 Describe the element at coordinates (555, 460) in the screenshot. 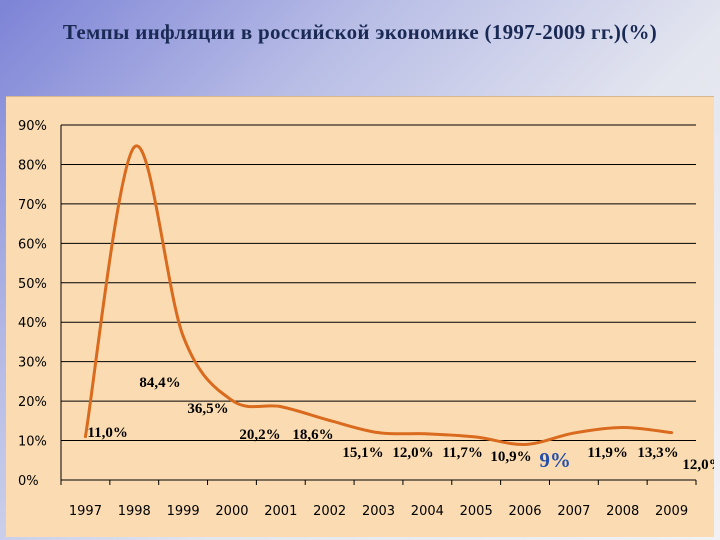

I see `data-label: 9%` at that location.